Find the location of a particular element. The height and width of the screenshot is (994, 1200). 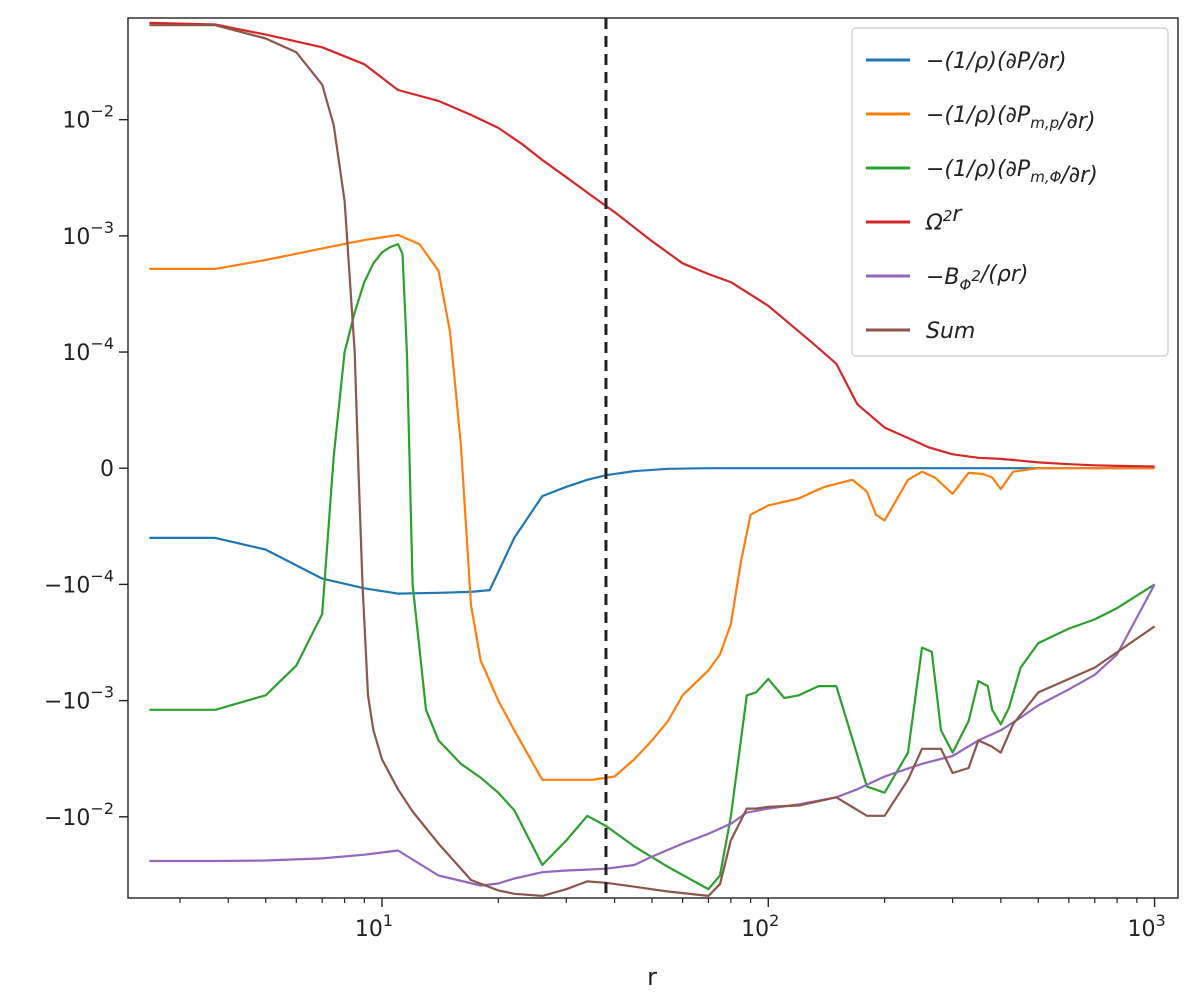

x-major-ticks: 10¹ 10² 10³ is located at coordinates (760, 920).